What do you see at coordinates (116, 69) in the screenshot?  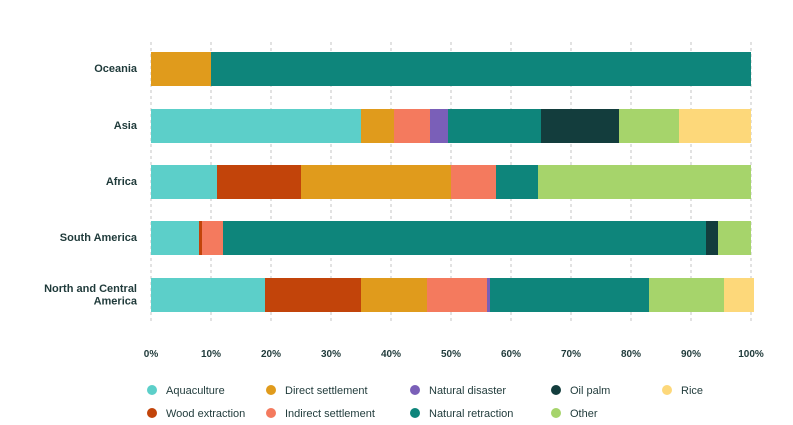 I see `category-label: Oceania` at bounding box center [116, 69].